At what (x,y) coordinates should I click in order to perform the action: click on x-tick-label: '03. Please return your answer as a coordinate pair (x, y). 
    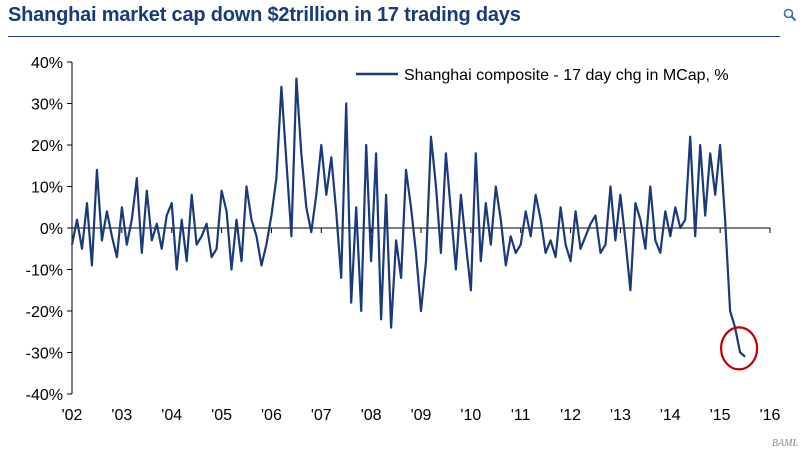
    Looking at the image, I should click on (121, 415).